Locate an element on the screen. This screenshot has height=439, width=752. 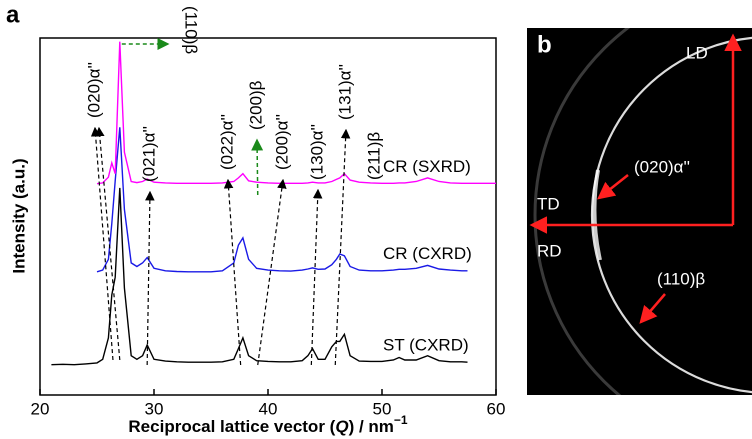
direction-label: RD is located at coordinates (549, 250).